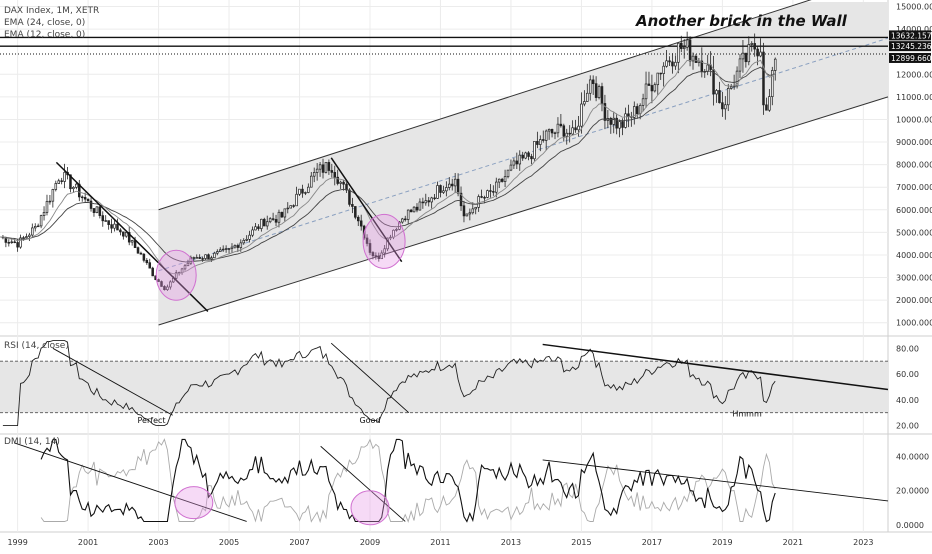 The width and height of the screenshot is (932, 554). I want to click on rsi-tick-label: 60.00, so click(907, 374).